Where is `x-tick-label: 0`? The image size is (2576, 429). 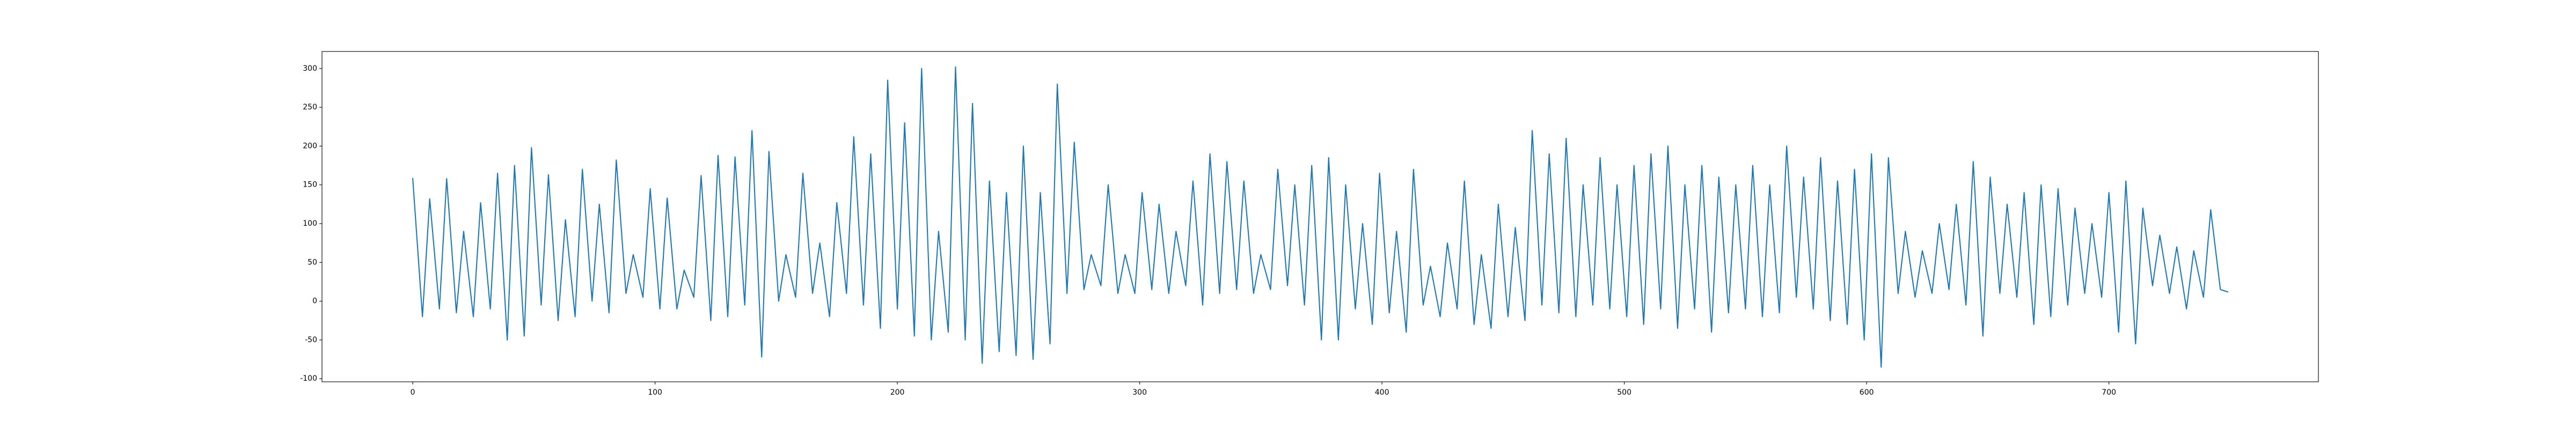 x-tick-label: 0 is located at coordinates (413, 392).